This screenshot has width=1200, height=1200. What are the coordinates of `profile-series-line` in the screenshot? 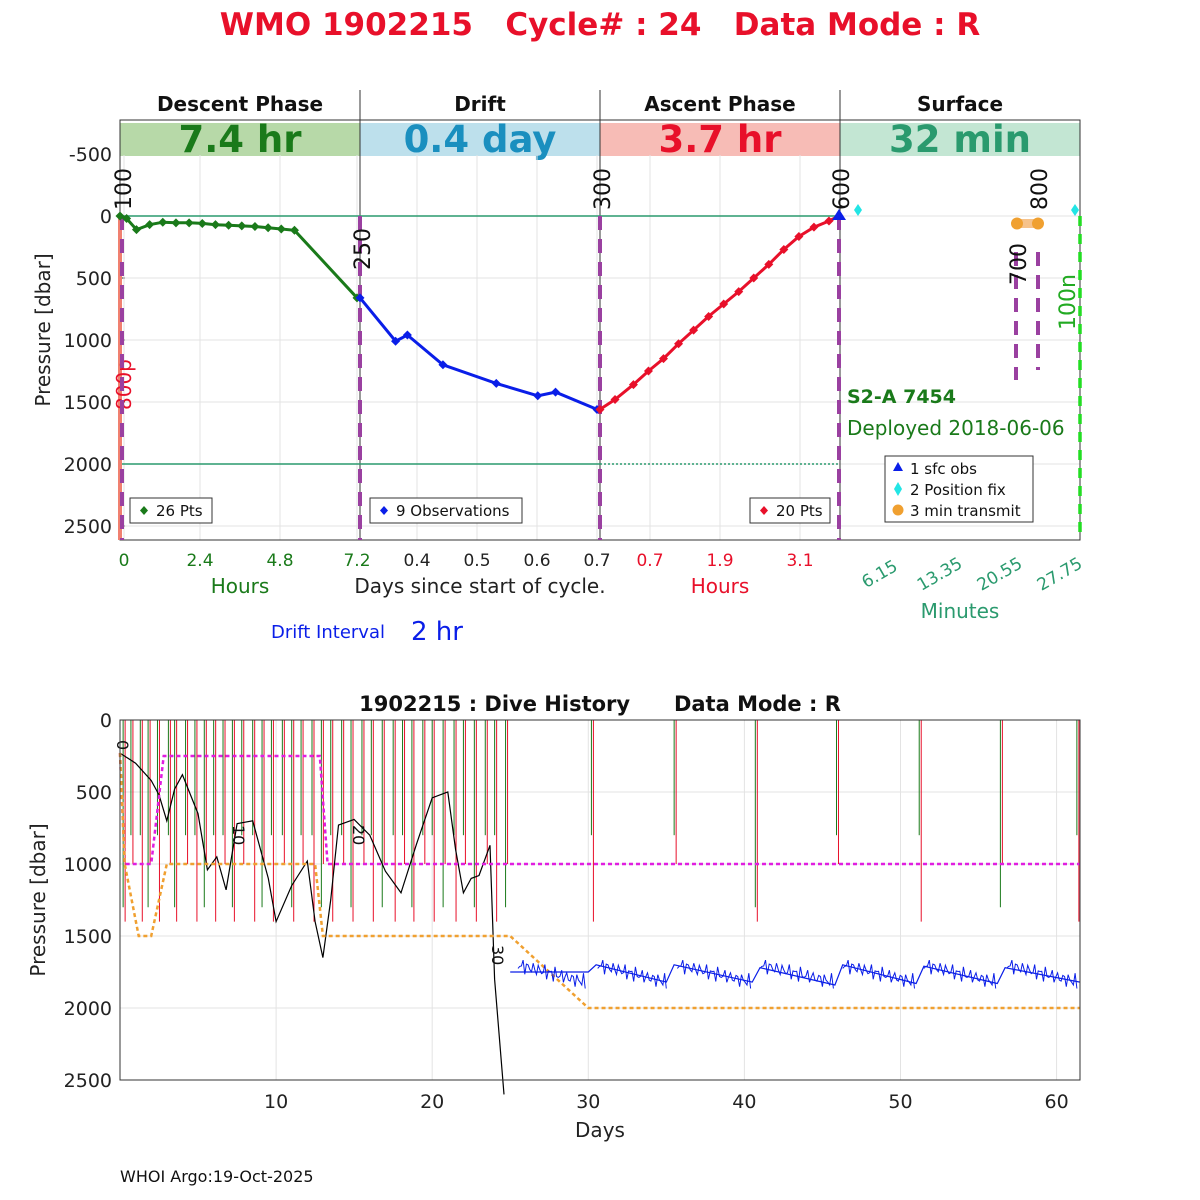 It's located at (239, 256).